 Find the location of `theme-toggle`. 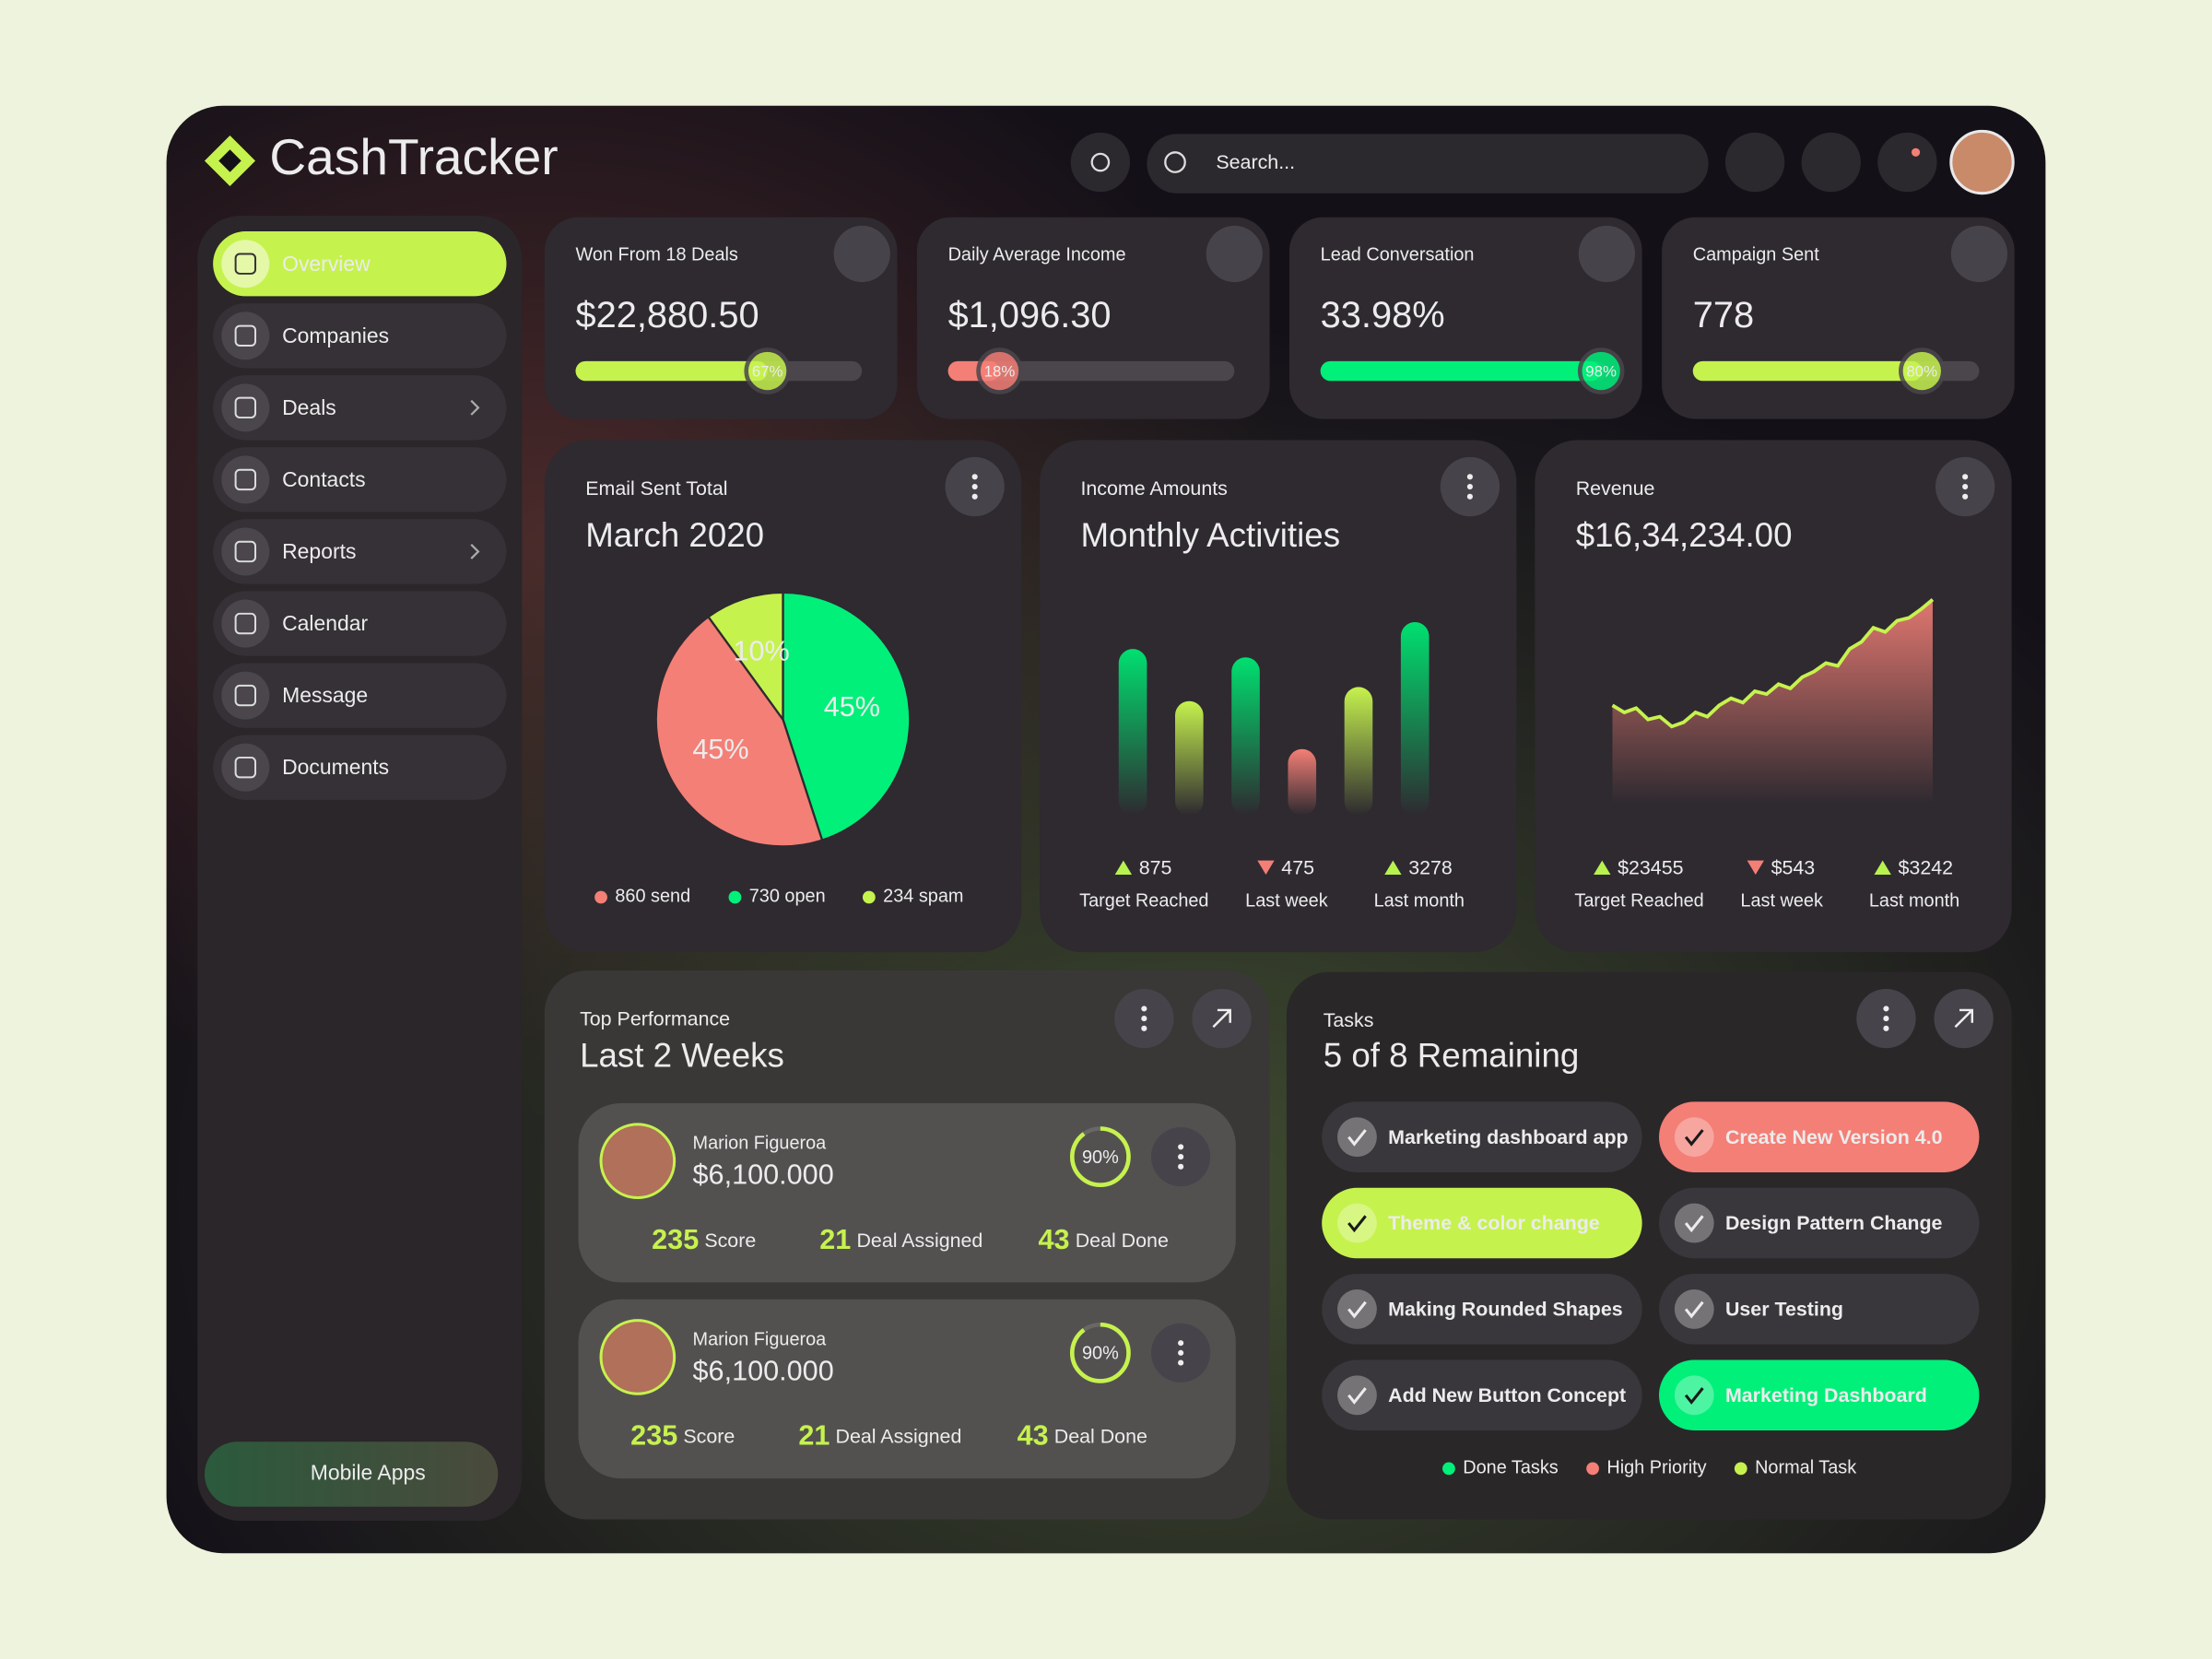

theme-toggle is located at coordinates (1100, 162).